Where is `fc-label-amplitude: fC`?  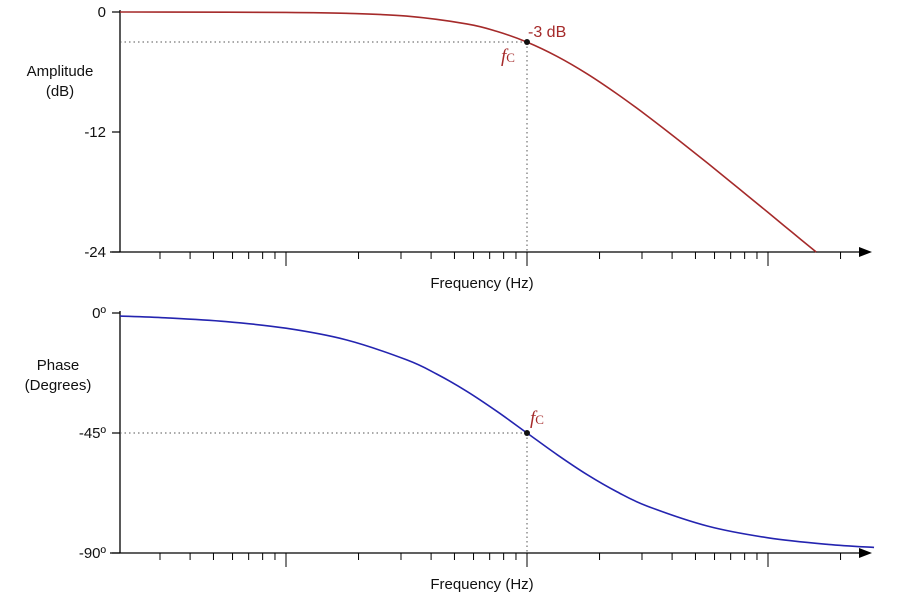
fc-label-amplitude: fC is located at coordinates (508, 56).